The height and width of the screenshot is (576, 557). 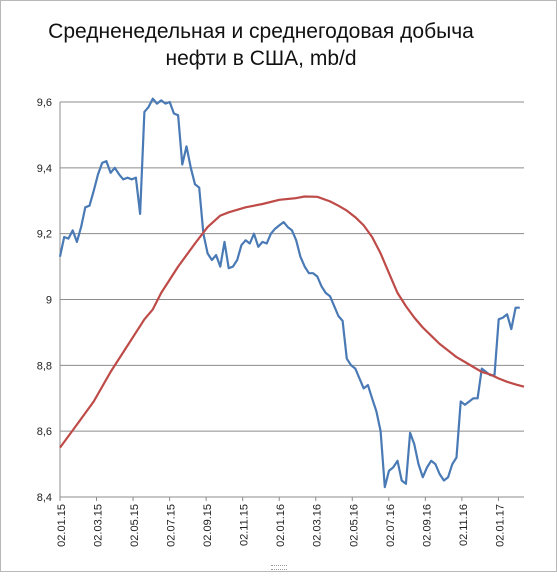 I want to click on y-tick-label: 9,4, so click(x=44, y=169).